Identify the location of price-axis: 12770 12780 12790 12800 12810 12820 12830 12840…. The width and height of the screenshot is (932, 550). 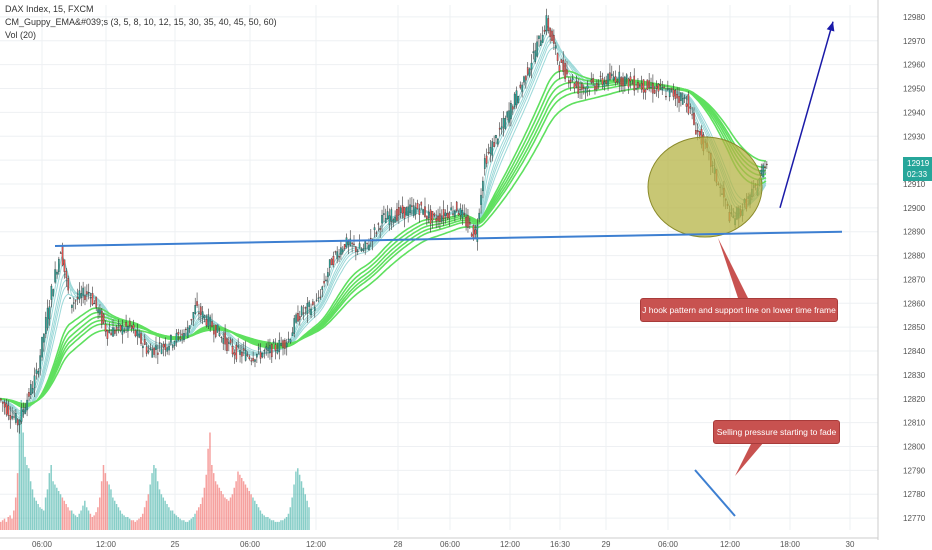
(901, 270).